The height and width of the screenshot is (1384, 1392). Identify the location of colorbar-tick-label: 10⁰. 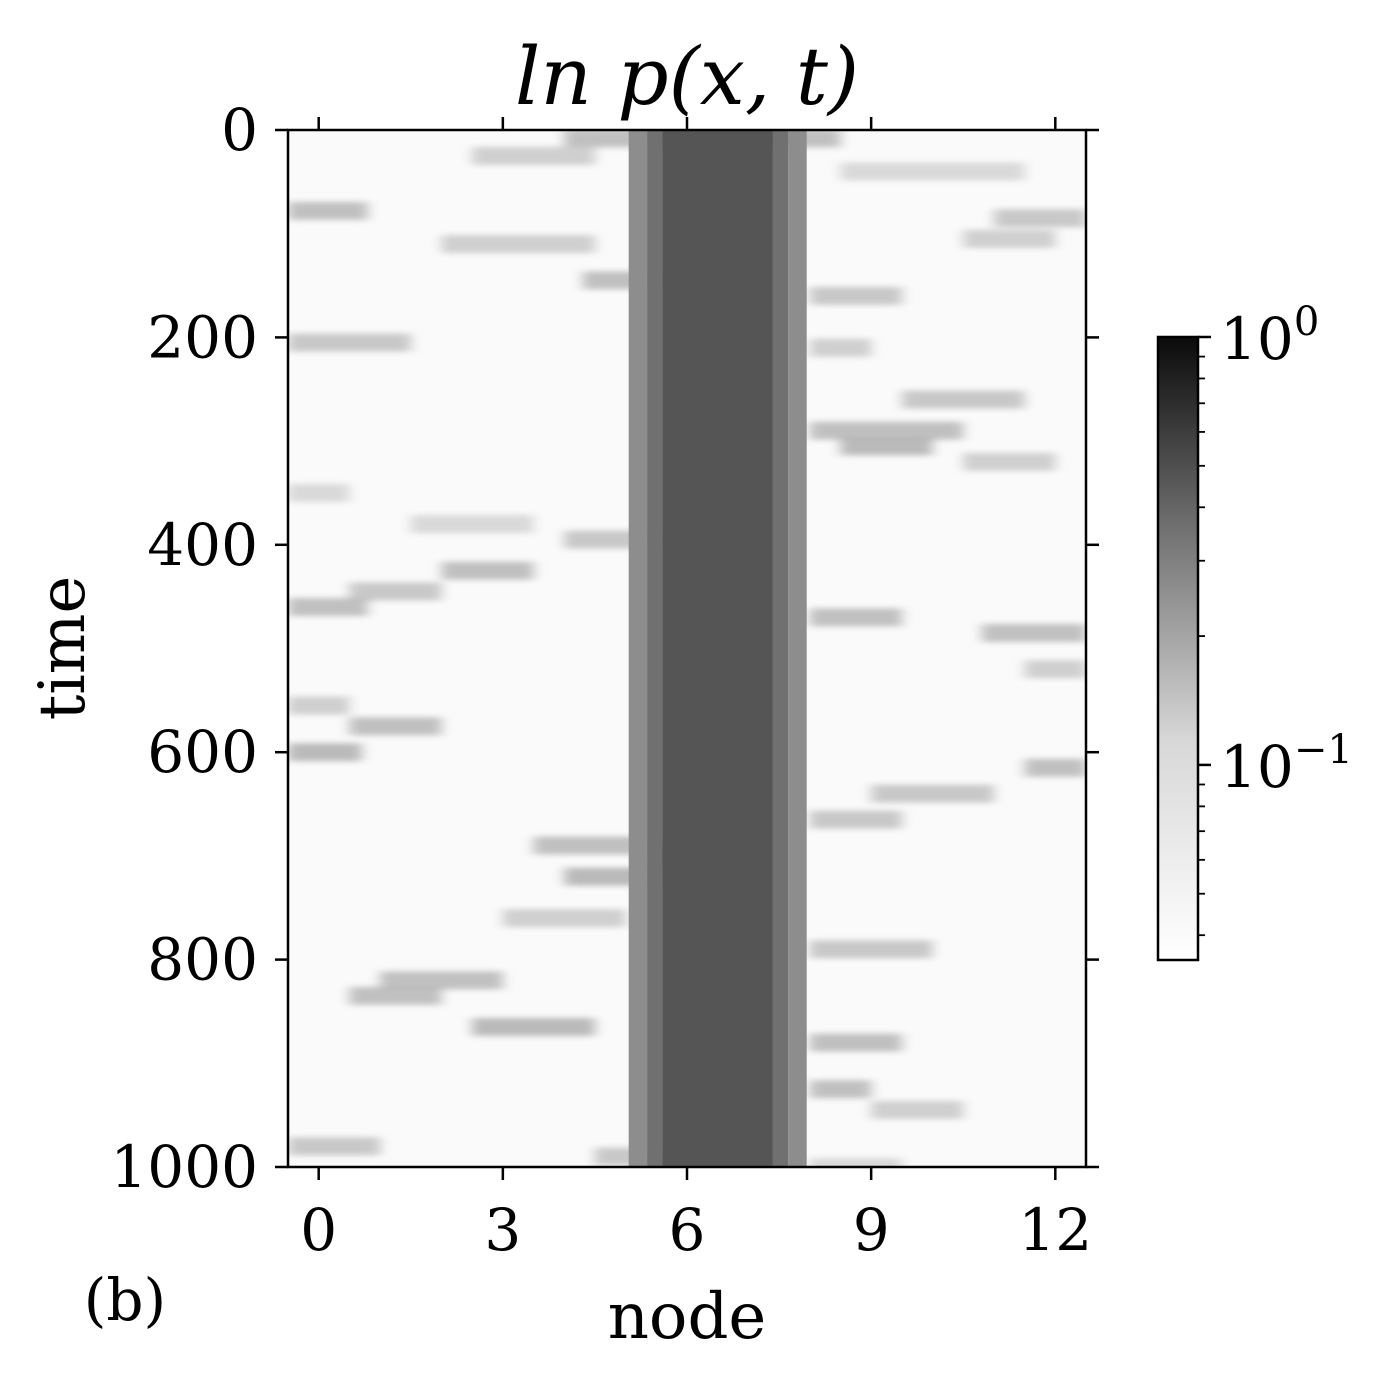
(1269, 336).